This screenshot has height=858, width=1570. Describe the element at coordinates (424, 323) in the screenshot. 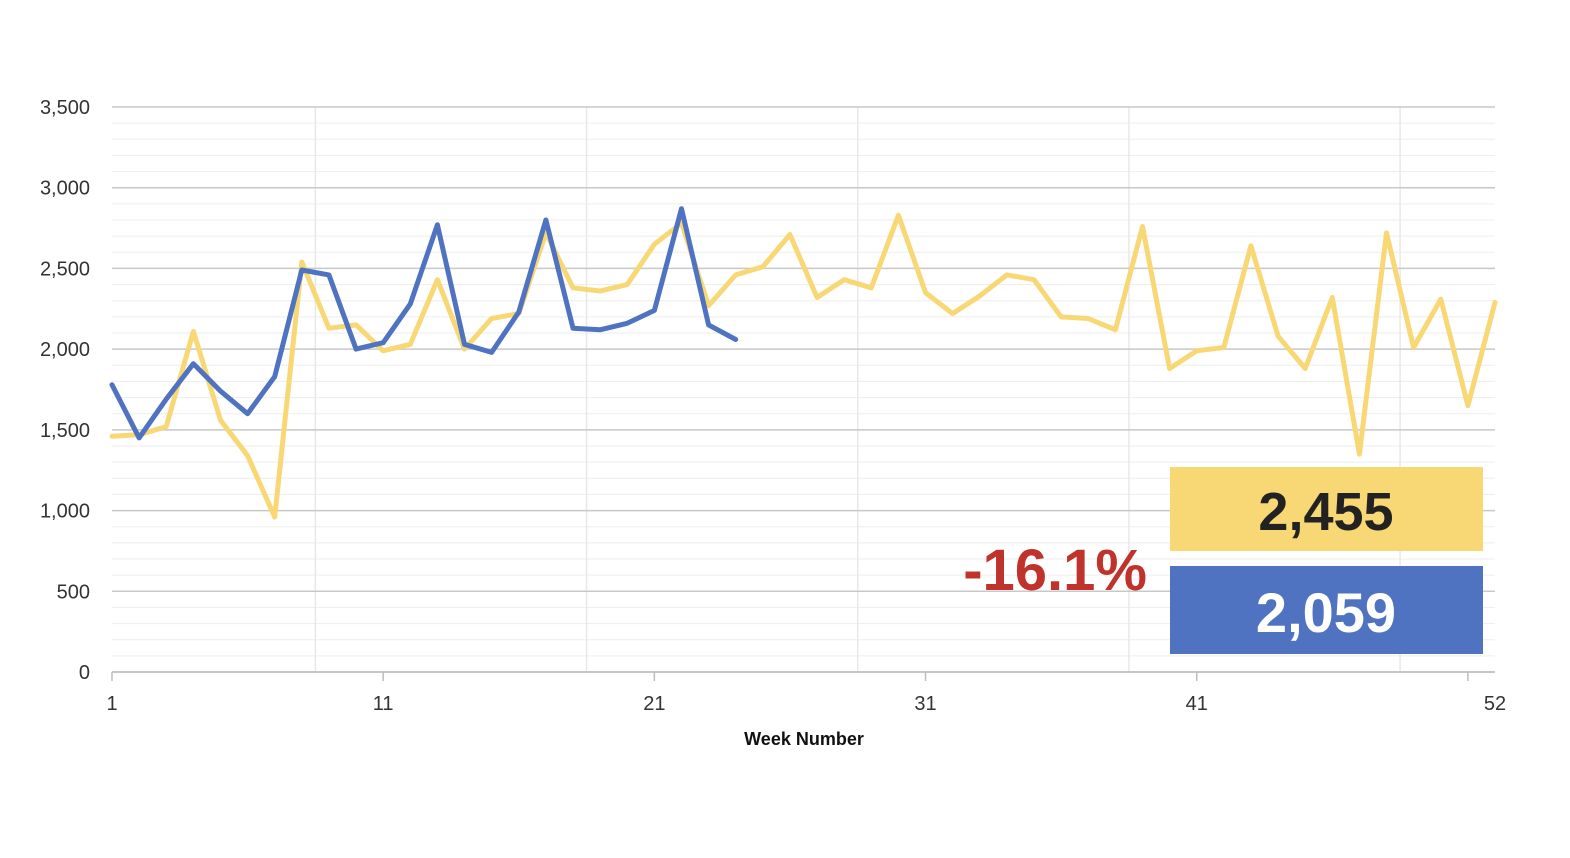

I see `series-line-blue` at that location.